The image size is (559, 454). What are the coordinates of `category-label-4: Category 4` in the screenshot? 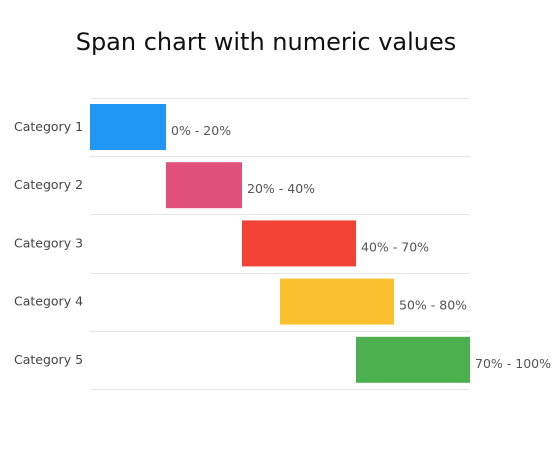 It's located at (48, 301).